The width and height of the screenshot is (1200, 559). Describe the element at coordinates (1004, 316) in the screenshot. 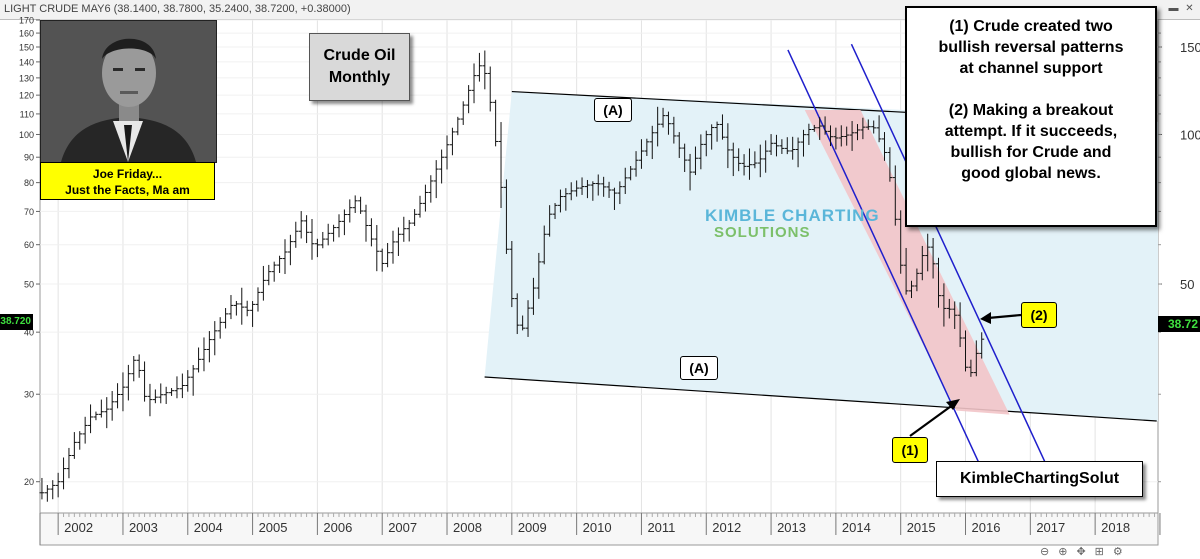

I see `arrow-2-line` at that location.